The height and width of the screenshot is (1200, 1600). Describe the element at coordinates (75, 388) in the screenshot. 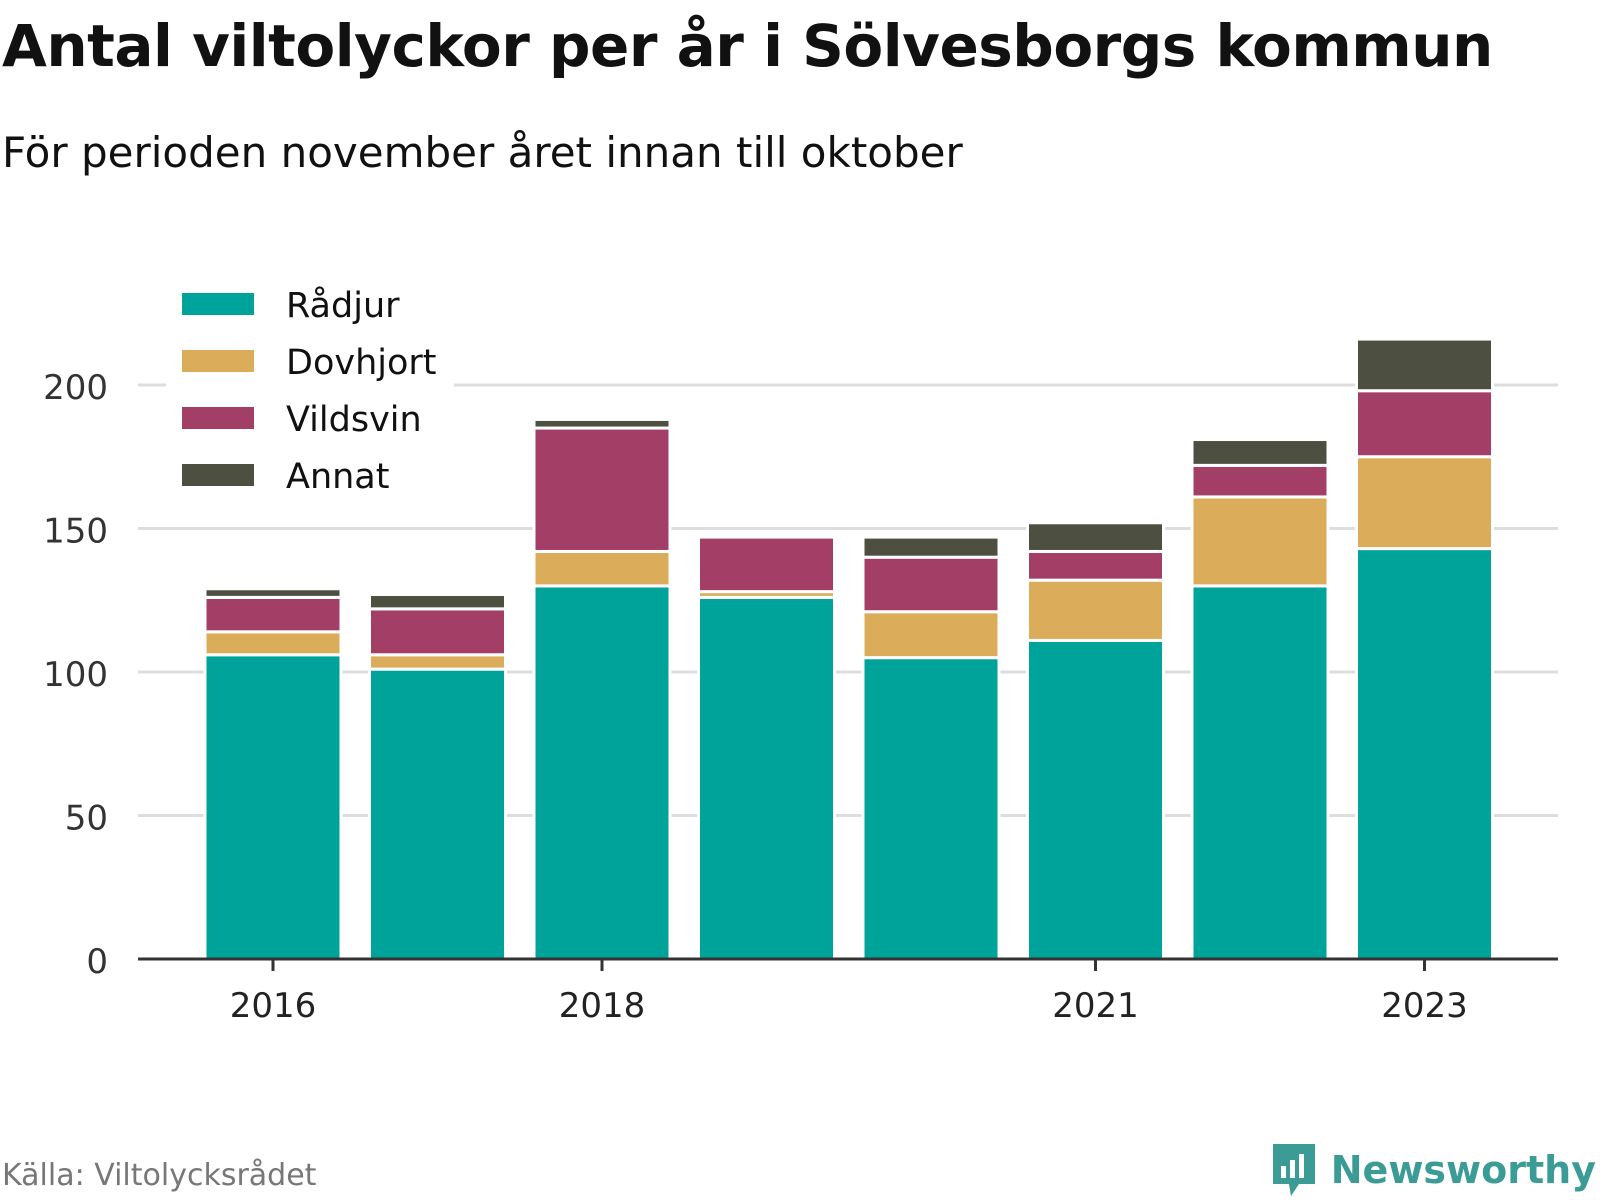

I see `y-tick-label-200: 200` at that location.